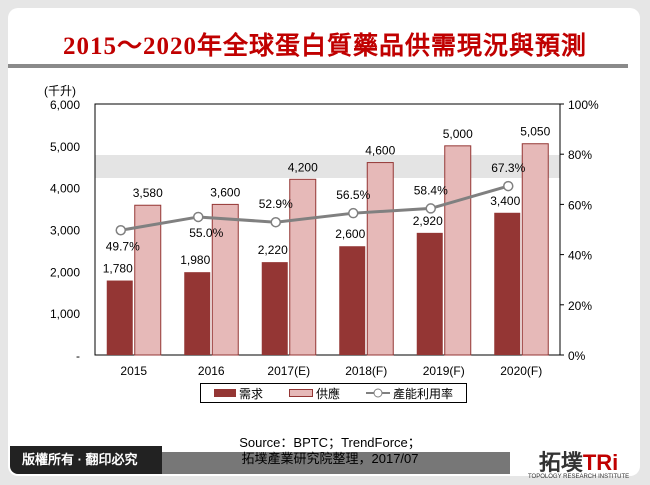  I want to click on copyright: 版權所有 · 翻印必究, so click(86, 460).